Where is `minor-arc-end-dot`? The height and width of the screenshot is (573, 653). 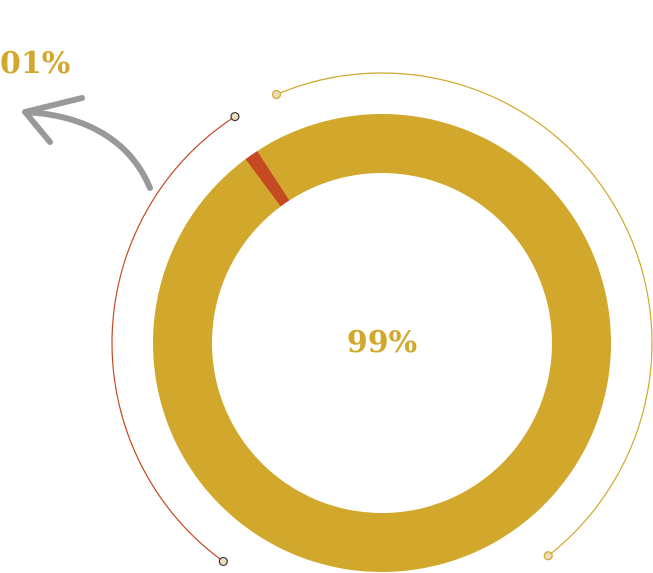
minor-arc-end-dot is located at coordinates (235, 116).